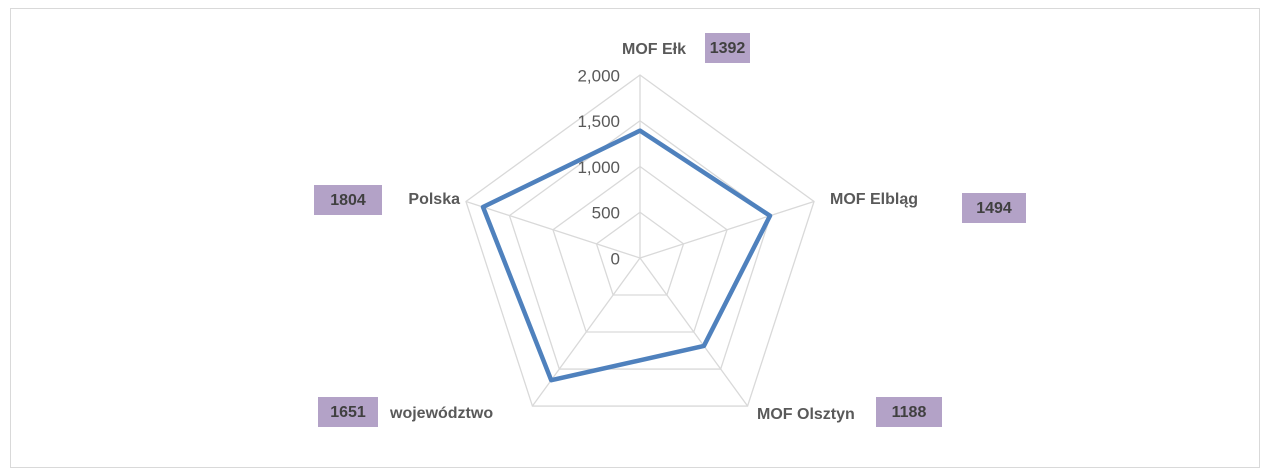  I want to click on tick-label: 500, so click(606, 213).